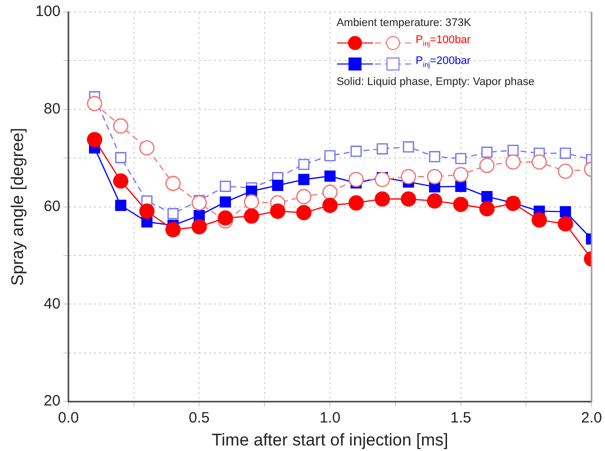  I want to click on annotation: Solid: Liquid phase, Empty: Vapor phase, so click(435, 82).